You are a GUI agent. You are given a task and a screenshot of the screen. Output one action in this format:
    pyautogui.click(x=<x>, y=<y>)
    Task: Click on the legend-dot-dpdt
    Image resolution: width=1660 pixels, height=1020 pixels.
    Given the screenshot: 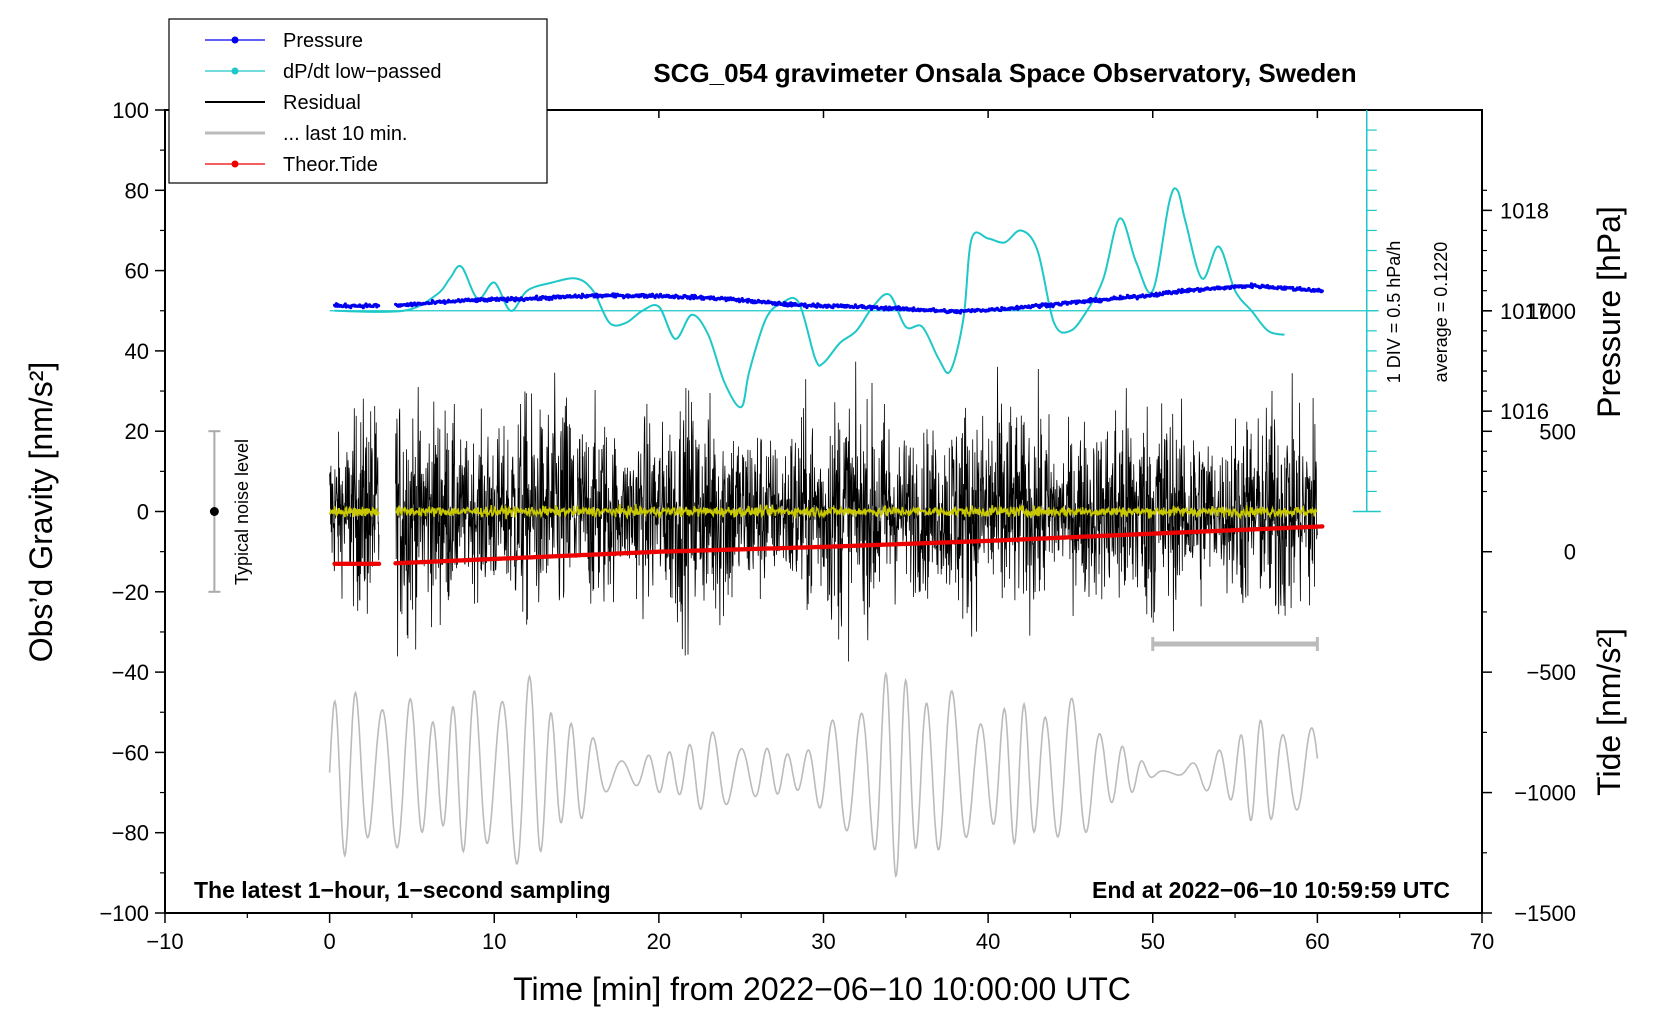 What is the action you would take?
    pyautogui.click(x=235, y=71)
    